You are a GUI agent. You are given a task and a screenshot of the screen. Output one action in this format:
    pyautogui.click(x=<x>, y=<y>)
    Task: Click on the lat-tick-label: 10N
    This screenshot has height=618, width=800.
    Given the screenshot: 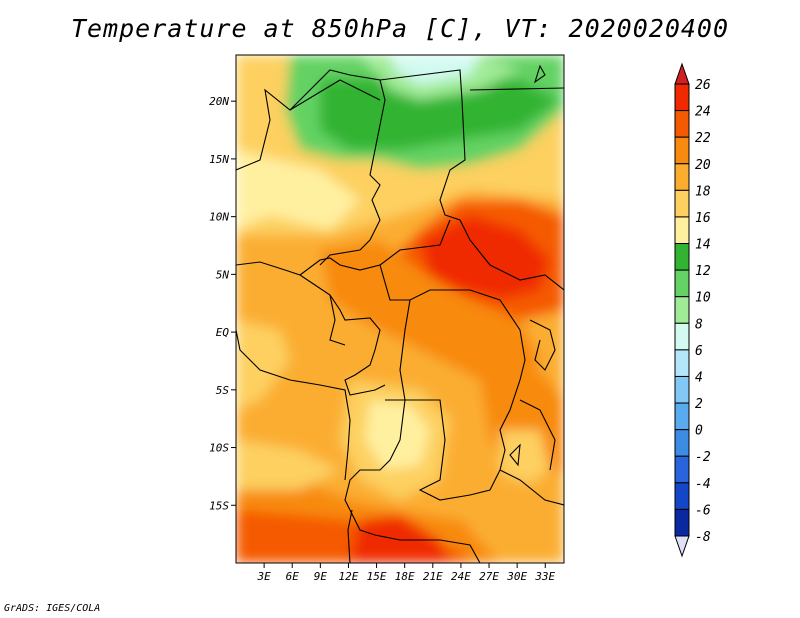 What is the action you would take?
    pyautogui.click(x=219, y=217)
    